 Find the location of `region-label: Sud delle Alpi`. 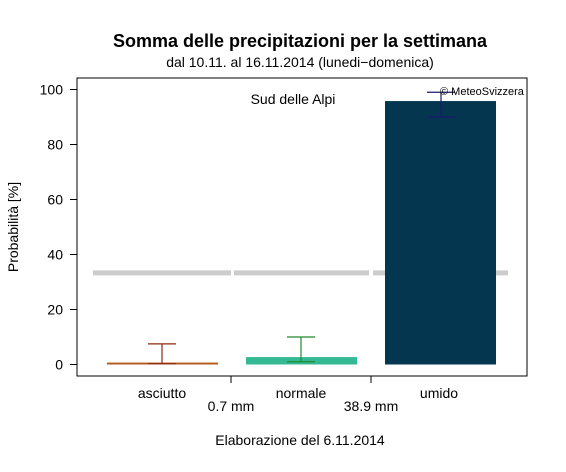

region-label: Sud delle Alpi is located at coordinates (293, 99).